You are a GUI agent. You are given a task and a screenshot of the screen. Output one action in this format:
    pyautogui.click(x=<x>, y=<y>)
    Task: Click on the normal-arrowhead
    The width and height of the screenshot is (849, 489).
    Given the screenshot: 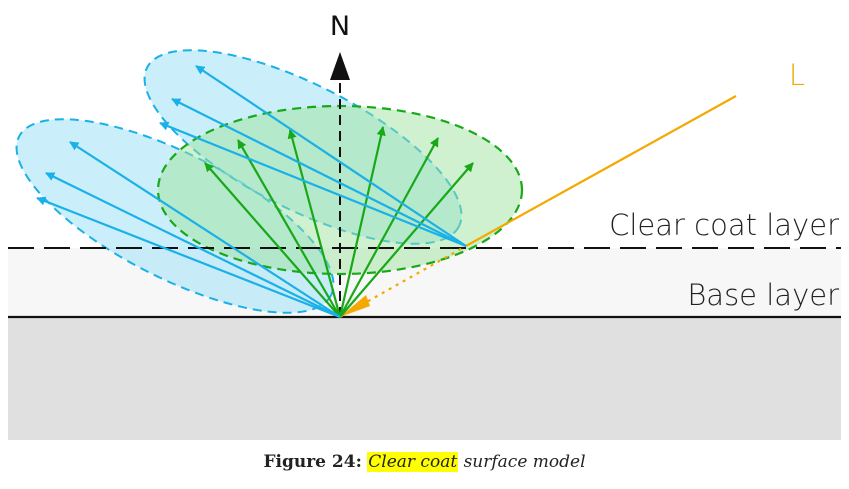 What is the action you would take?
    pyautogui.click(x=340, y=66)
    